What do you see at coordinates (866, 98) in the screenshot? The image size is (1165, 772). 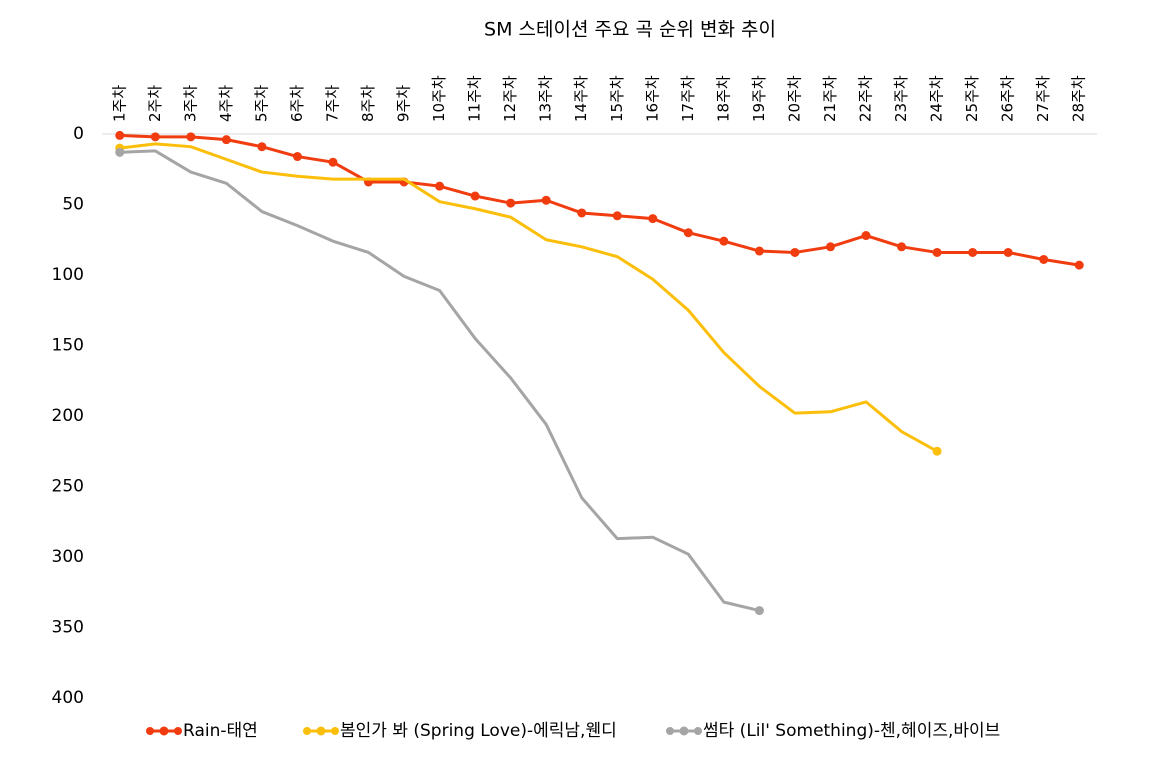 I see `x-tick-label: 22주차` at bounding box center [866, 98].